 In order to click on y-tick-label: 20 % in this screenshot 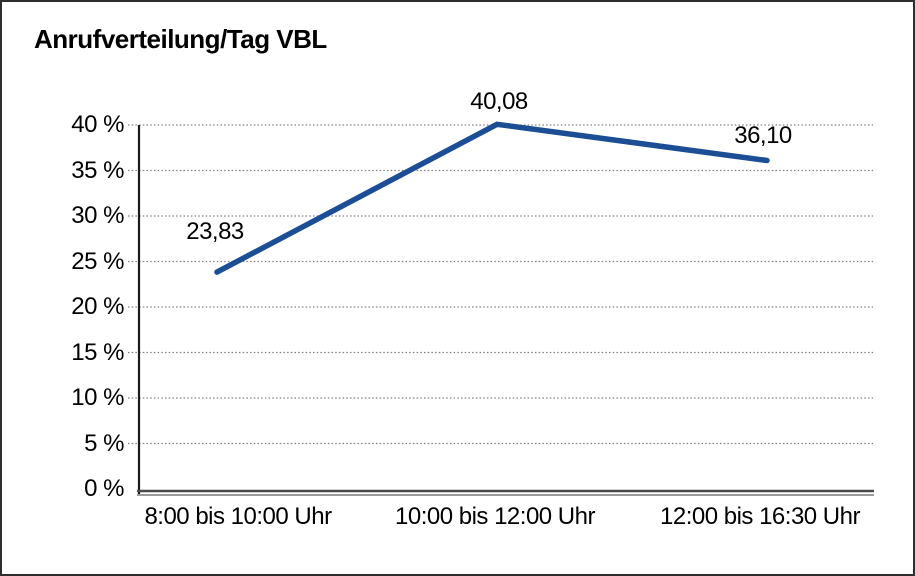, I will do `click(97, 306)`.